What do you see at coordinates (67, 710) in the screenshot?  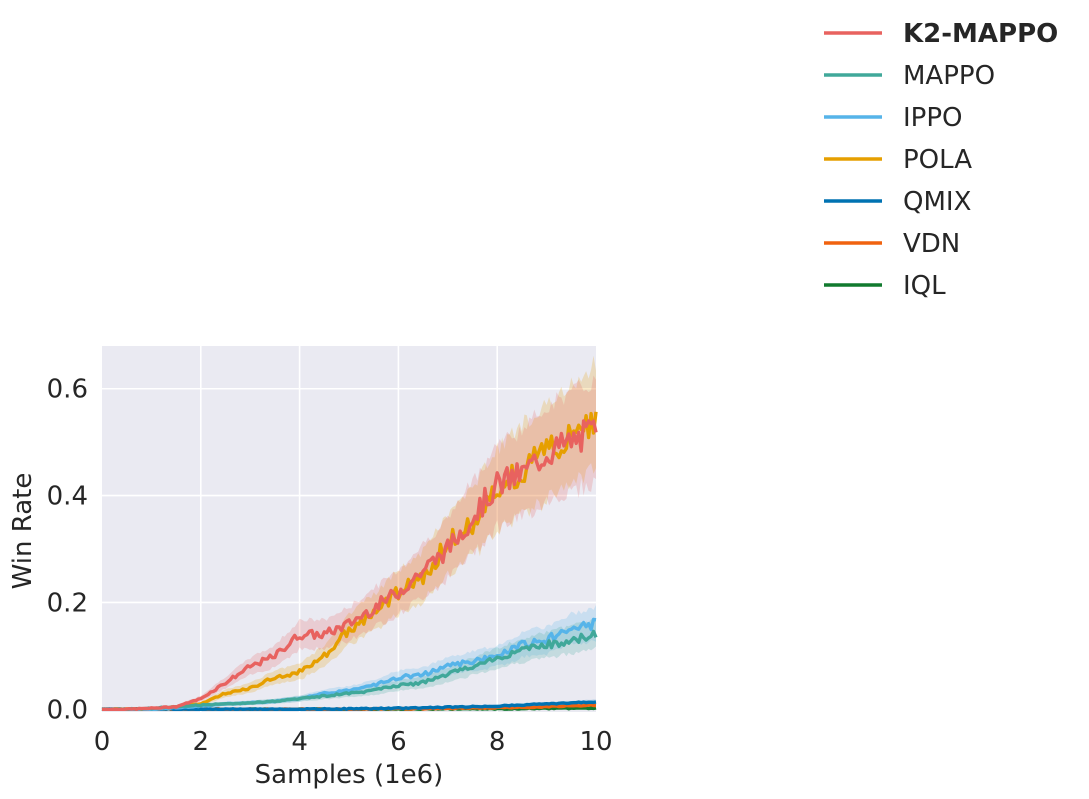 I see `y-tick-label: 0.0` at bounding box center [67, 710].